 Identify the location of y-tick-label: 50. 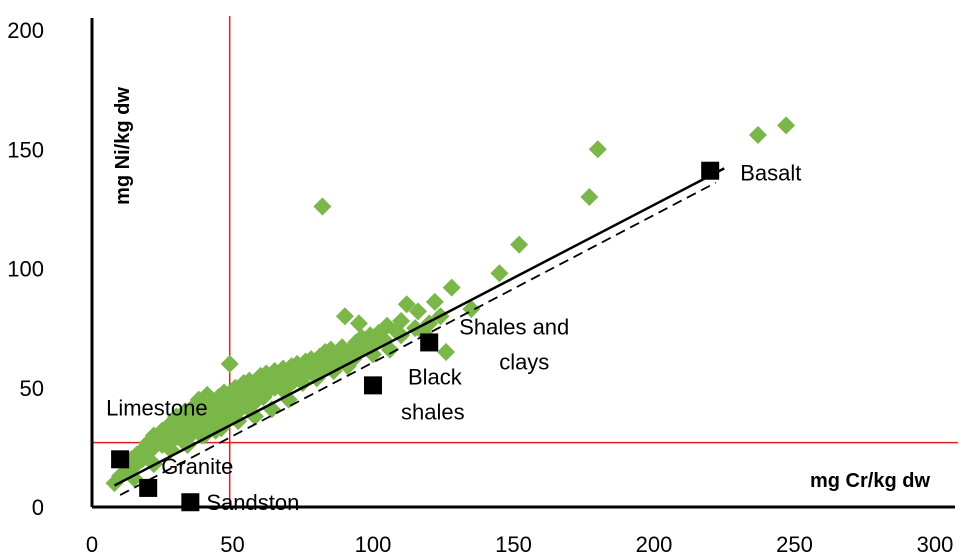
(32, 388).